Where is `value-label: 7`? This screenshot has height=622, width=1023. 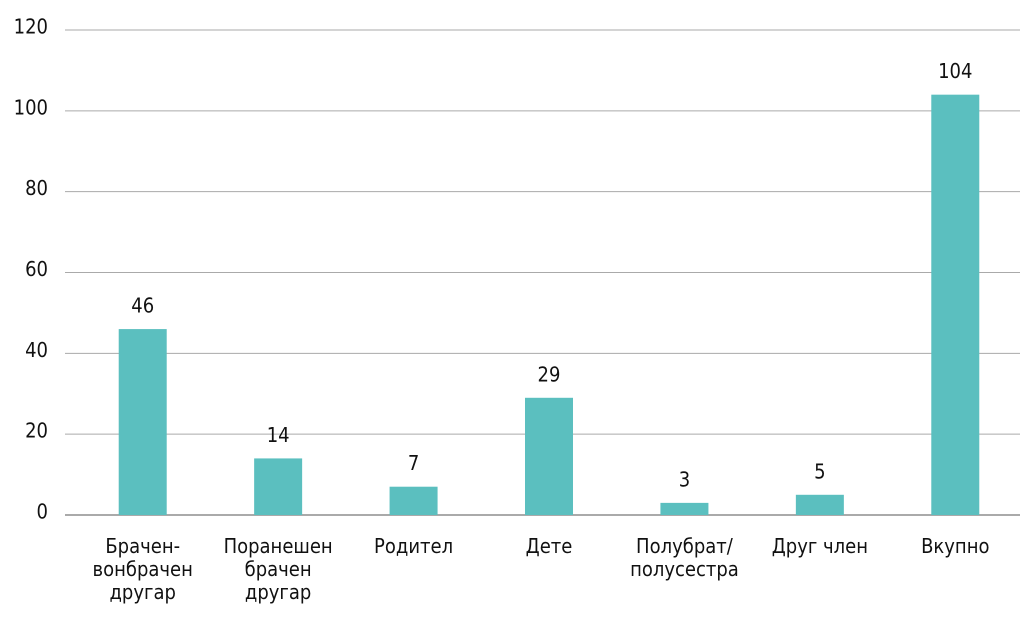
value-label: 7 is located at coordinates (413, 463).